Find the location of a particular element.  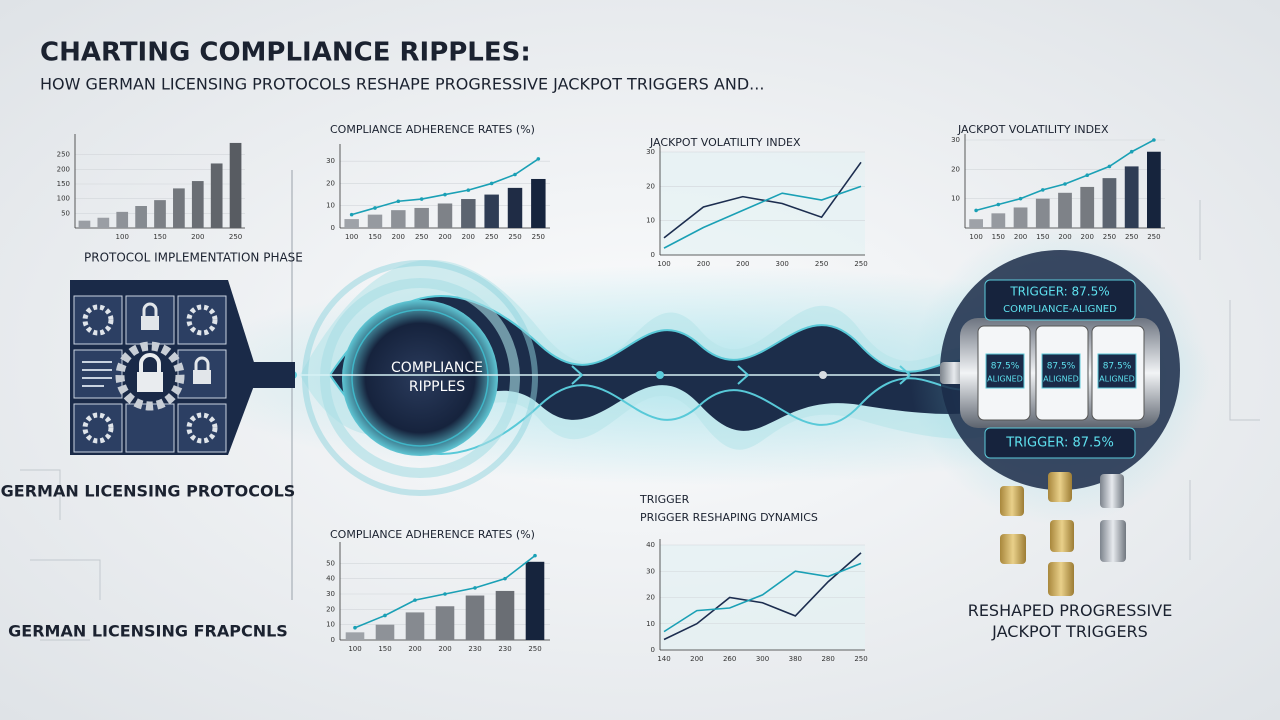

y-tick-label: 200 is located at coordinates (63, 169).